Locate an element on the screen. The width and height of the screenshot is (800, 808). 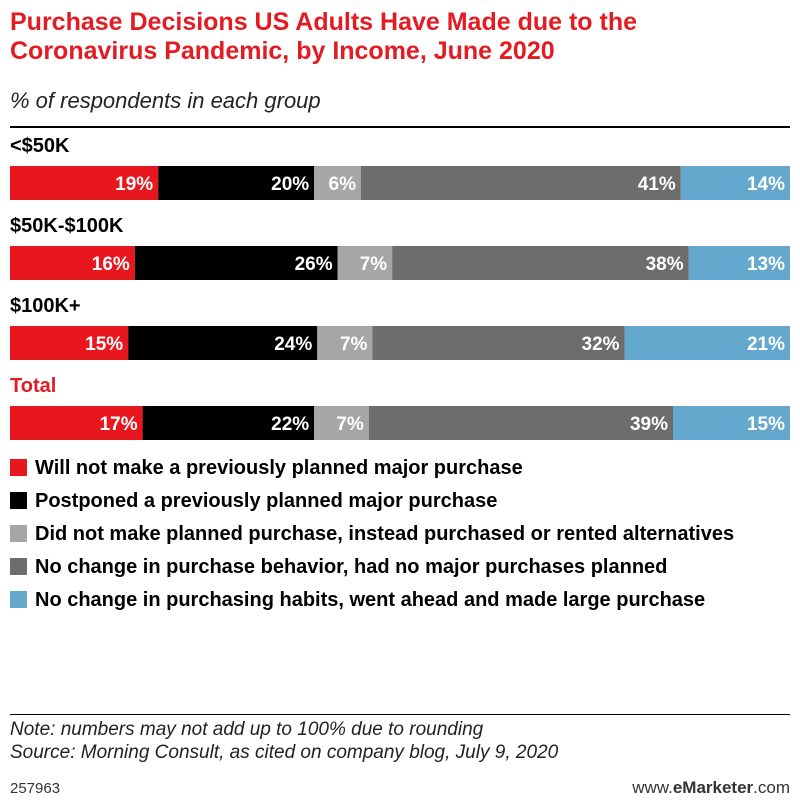
data-label: 17% is located at coordinates (119, 424).